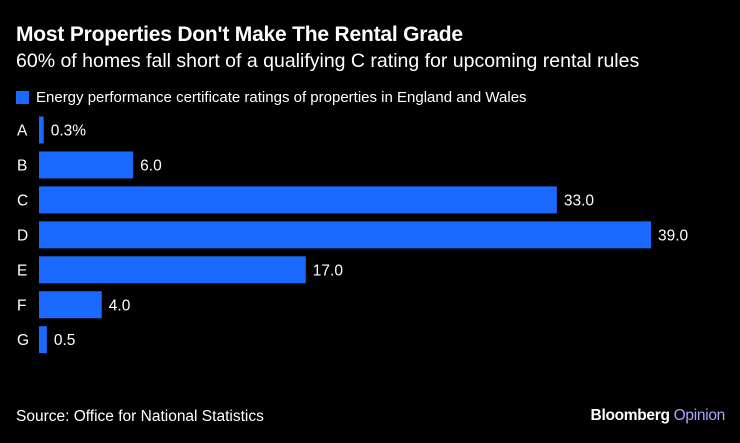 This screenshot has height=443, width=740. Describe the element at coordinates (41, 130) in the screenshot. I see `bar-a` at that location.